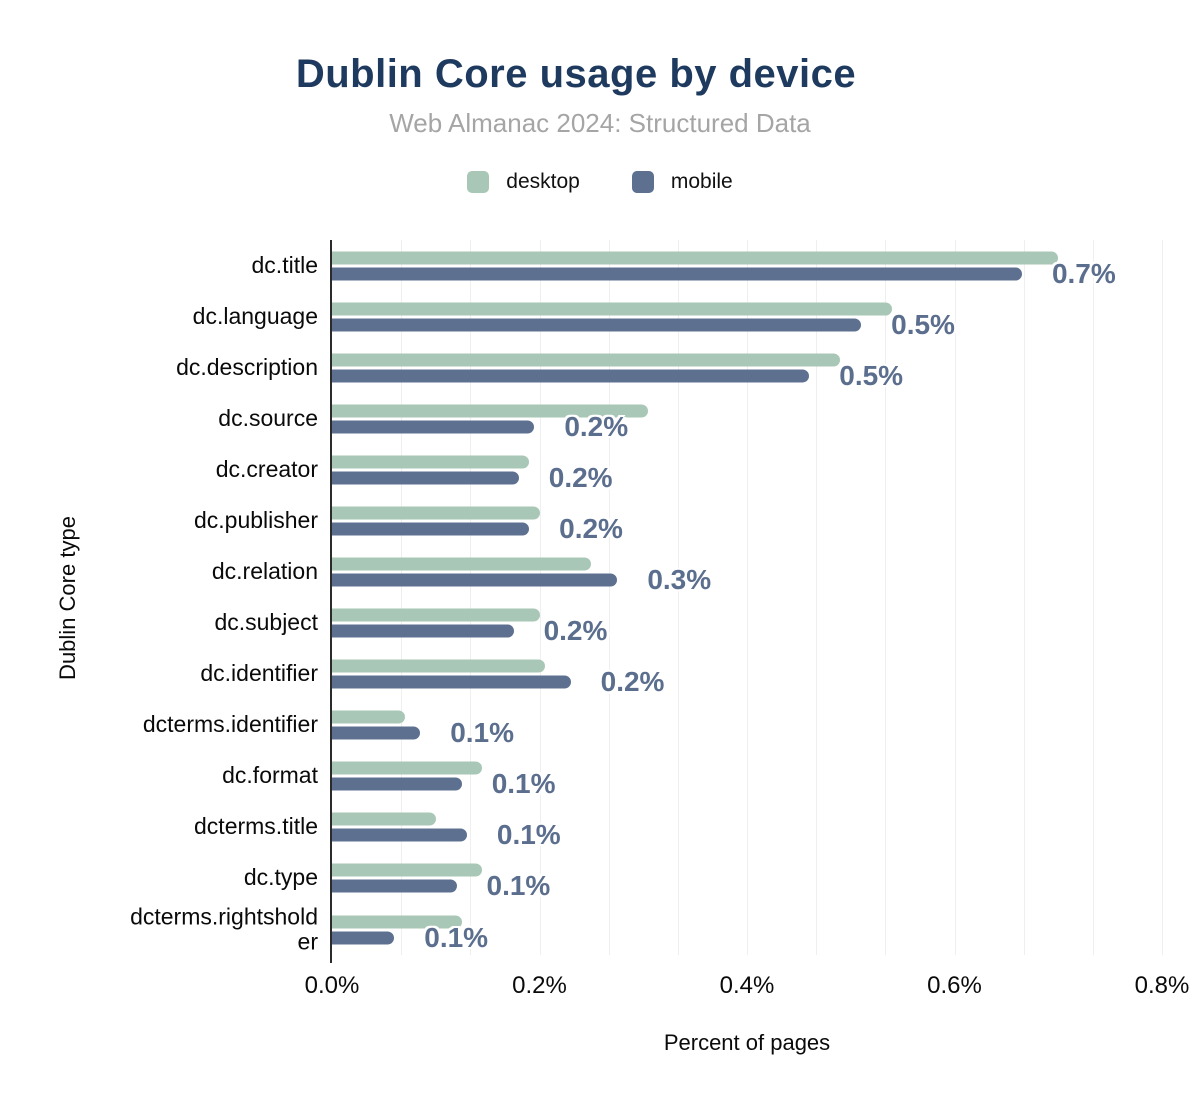  Describe the element at coordinates (280, 877) in the screenshot. I see `category-label: dc.type` at that location.